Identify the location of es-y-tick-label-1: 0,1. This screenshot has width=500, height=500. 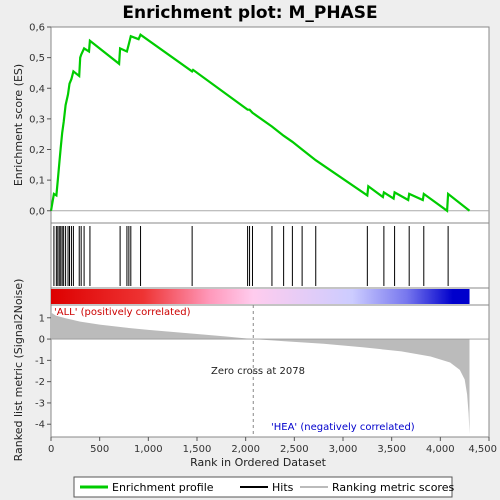
(37, 181).